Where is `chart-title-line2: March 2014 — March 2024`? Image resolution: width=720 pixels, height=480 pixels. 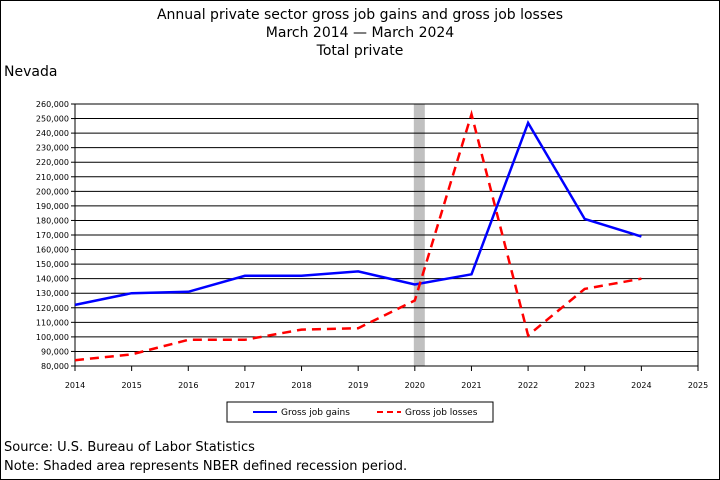 chart-title-line2: March 2014 — March 2024 is located at coordinates (360, 33).